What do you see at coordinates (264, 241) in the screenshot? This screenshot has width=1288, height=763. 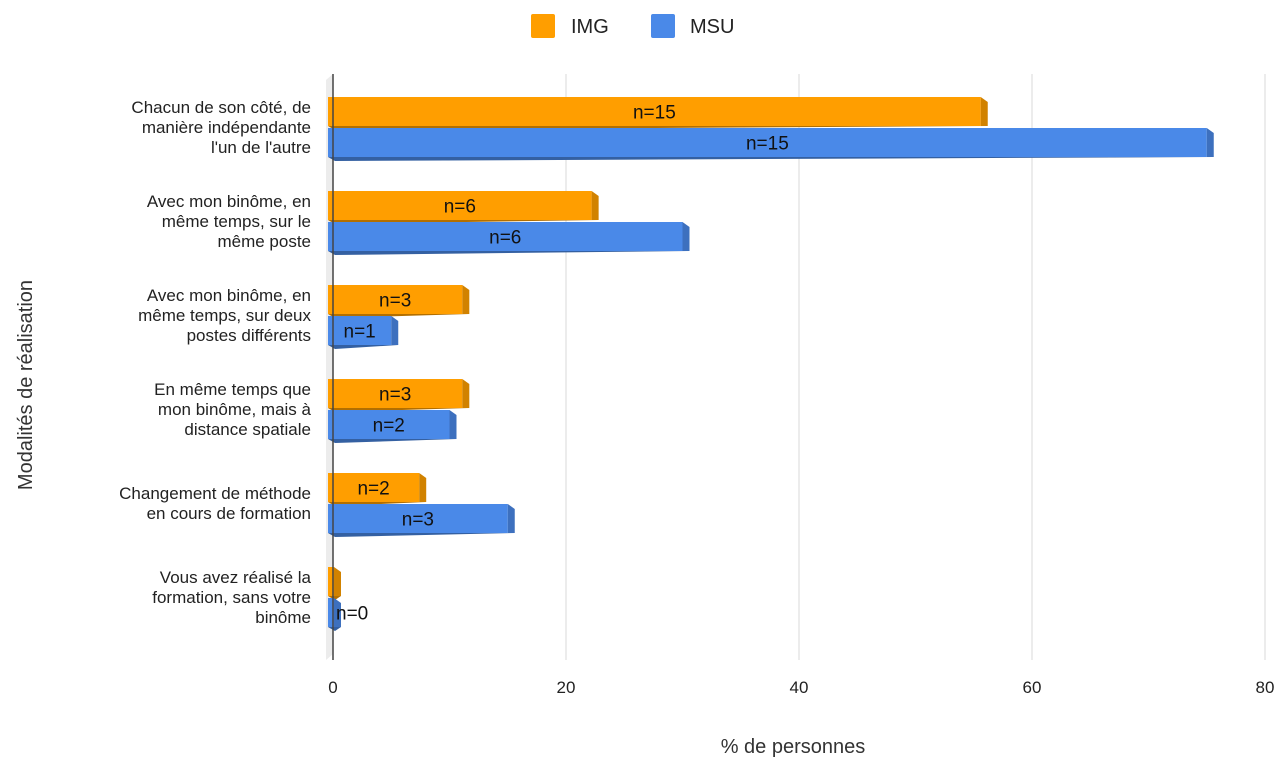 I see `y-category-label: même poste` at bounding box center [264, 241].